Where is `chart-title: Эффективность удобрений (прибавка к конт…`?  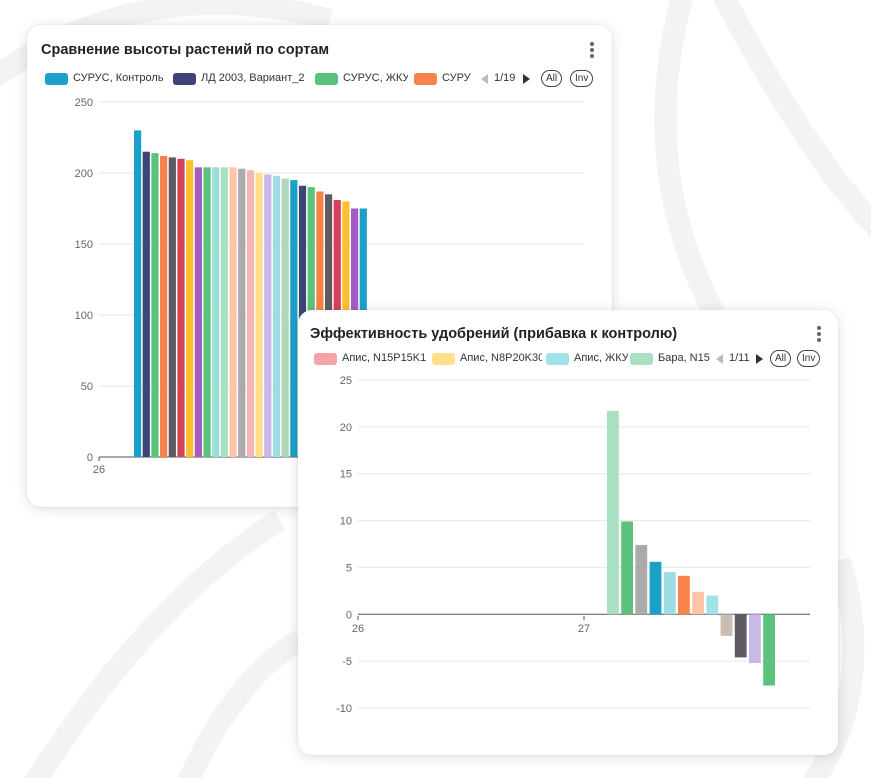 chart-title: Эффективность удобрений (прибавка к конт… is located at coordinates (494, 334).